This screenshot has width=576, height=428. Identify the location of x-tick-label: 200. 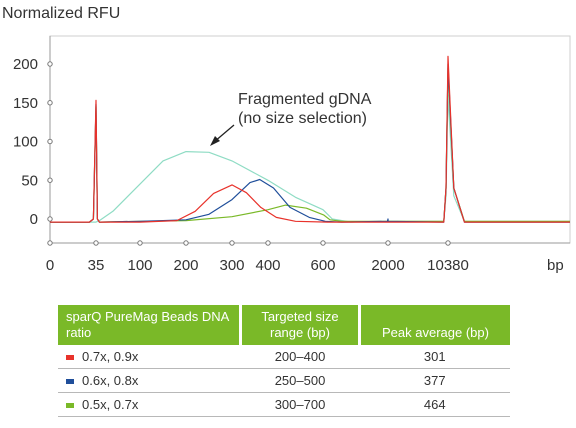
(185, 265).